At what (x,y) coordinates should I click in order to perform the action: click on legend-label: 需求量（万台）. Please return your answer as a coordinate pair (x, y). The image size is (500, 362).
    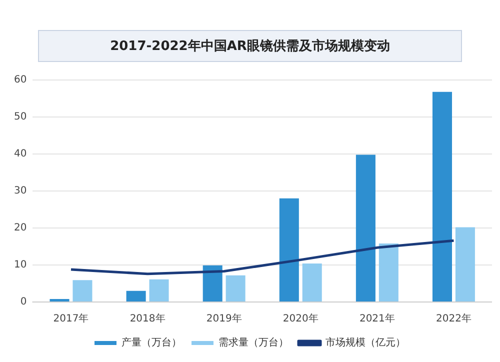
    Looking at the image, I should click on (253, 342).